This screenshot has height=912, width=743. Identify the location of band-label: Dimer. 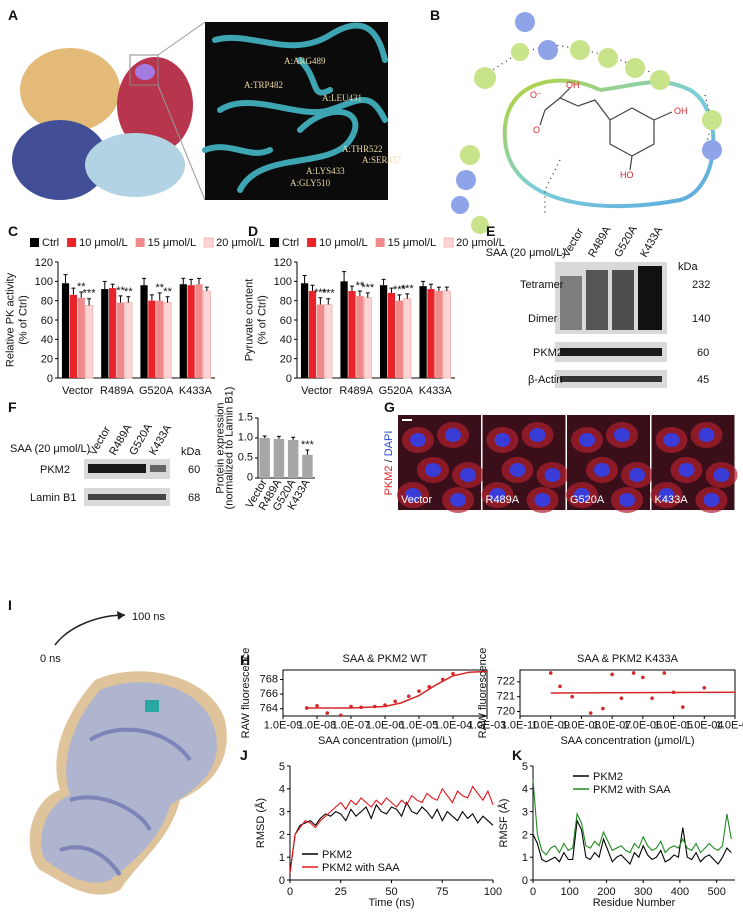
(543, 319).